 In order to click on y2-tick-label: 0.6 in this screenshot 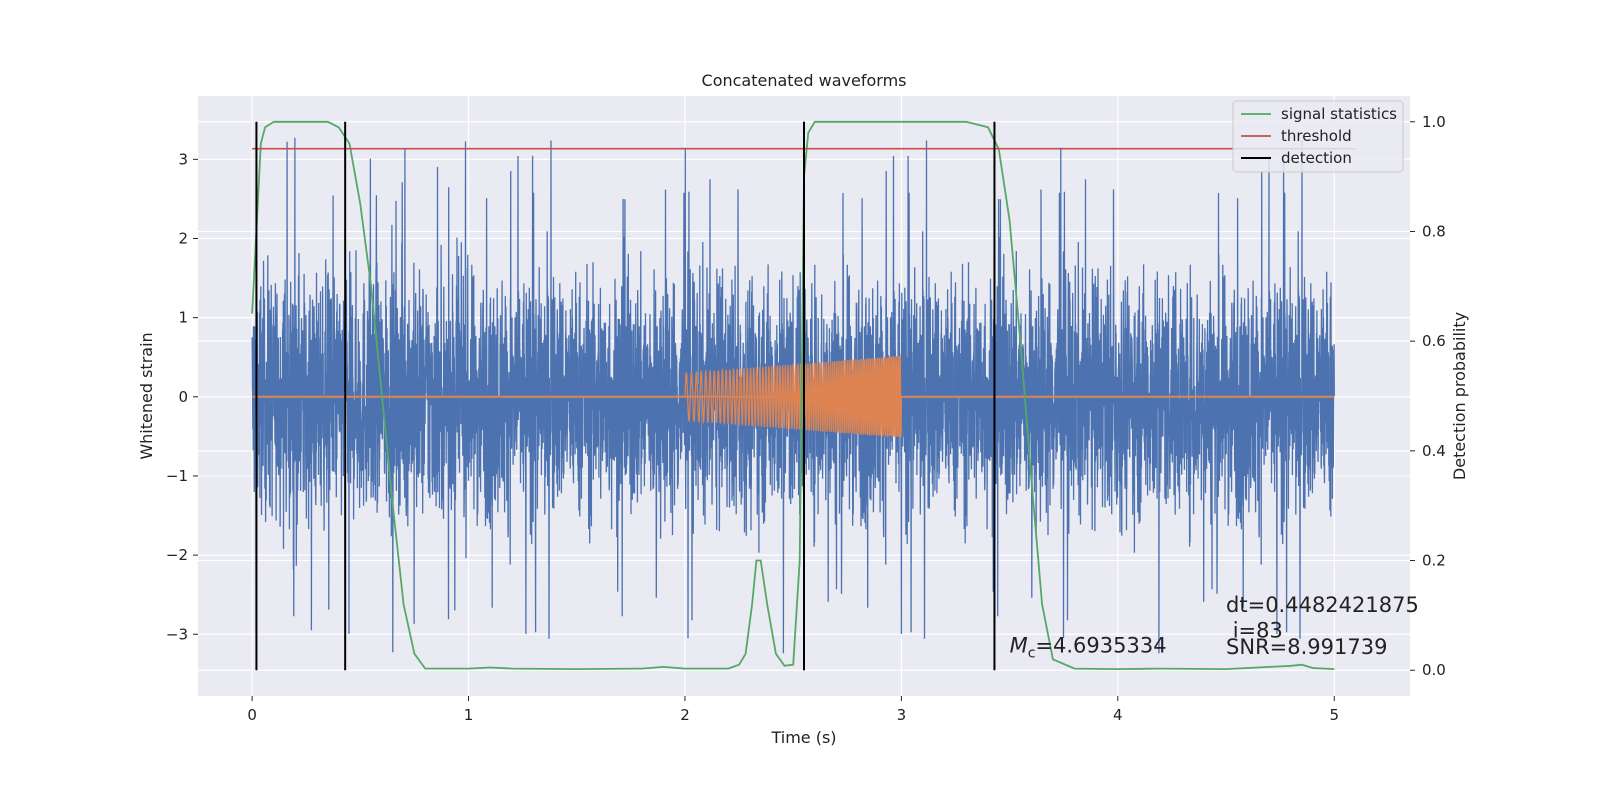, I will do `click(1434, 341)`.